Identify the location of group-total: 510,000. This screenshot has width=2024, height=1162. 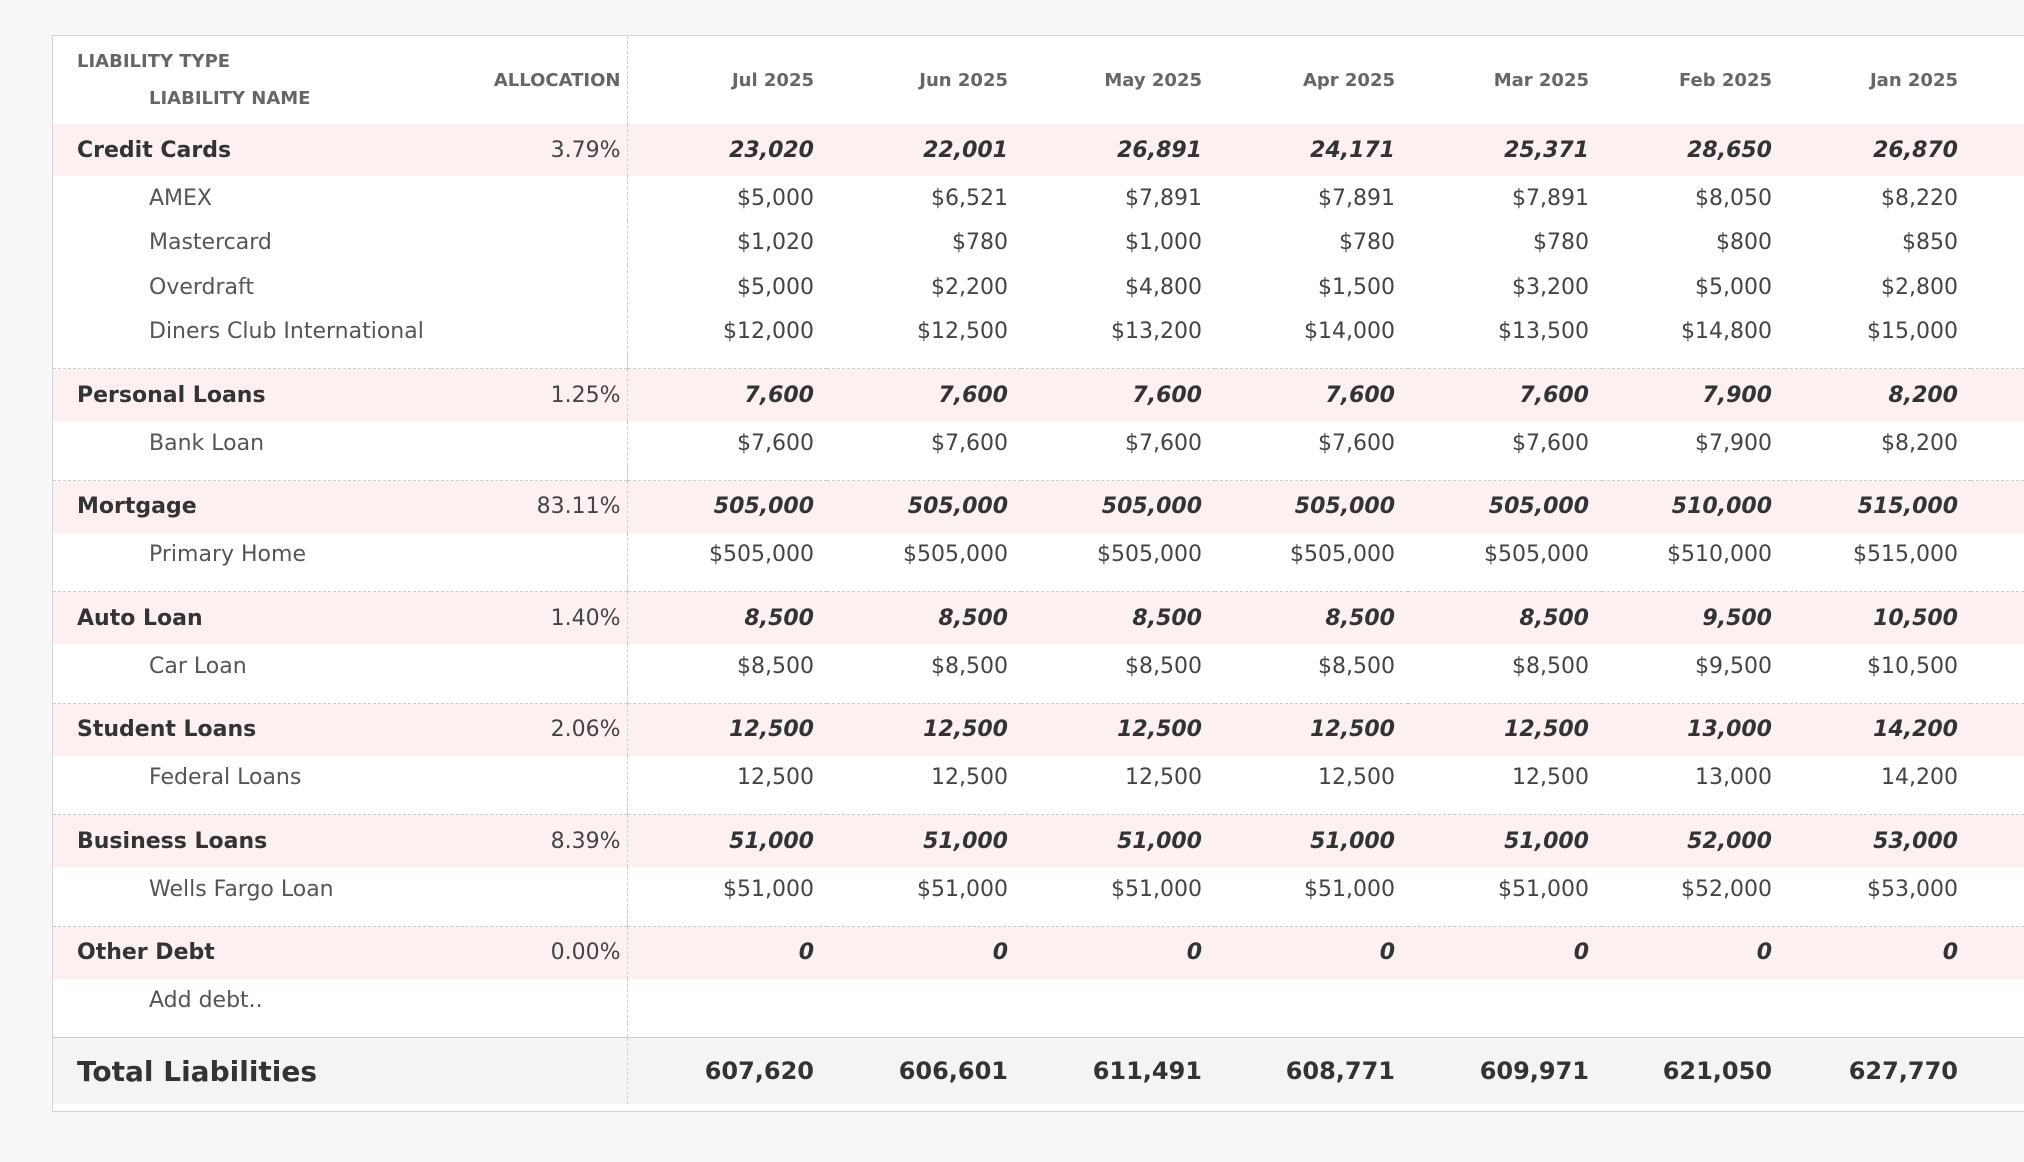
(1693, 506).